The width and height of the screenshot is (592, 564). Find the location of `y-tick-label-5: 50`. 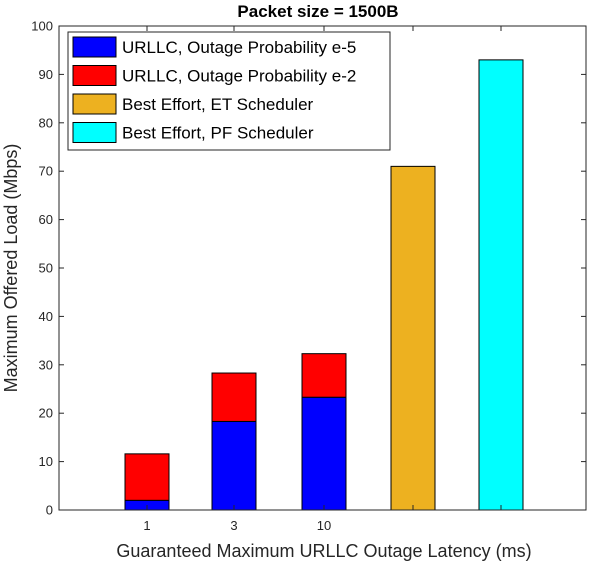

y-tick-label-5: 50 is located at coordinates (46, 268).